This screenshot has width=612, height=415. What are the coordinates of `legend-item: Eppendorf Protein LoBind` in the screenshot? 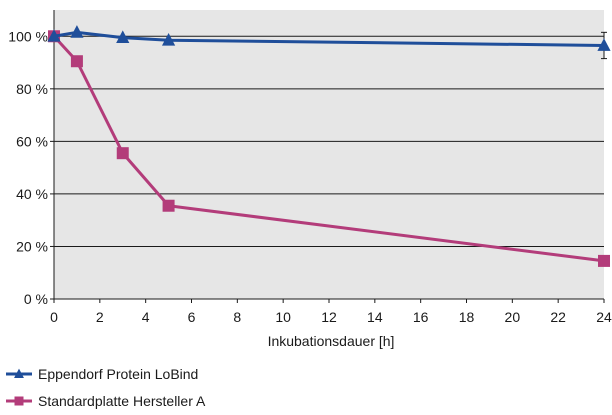 It's located at (102, 374).